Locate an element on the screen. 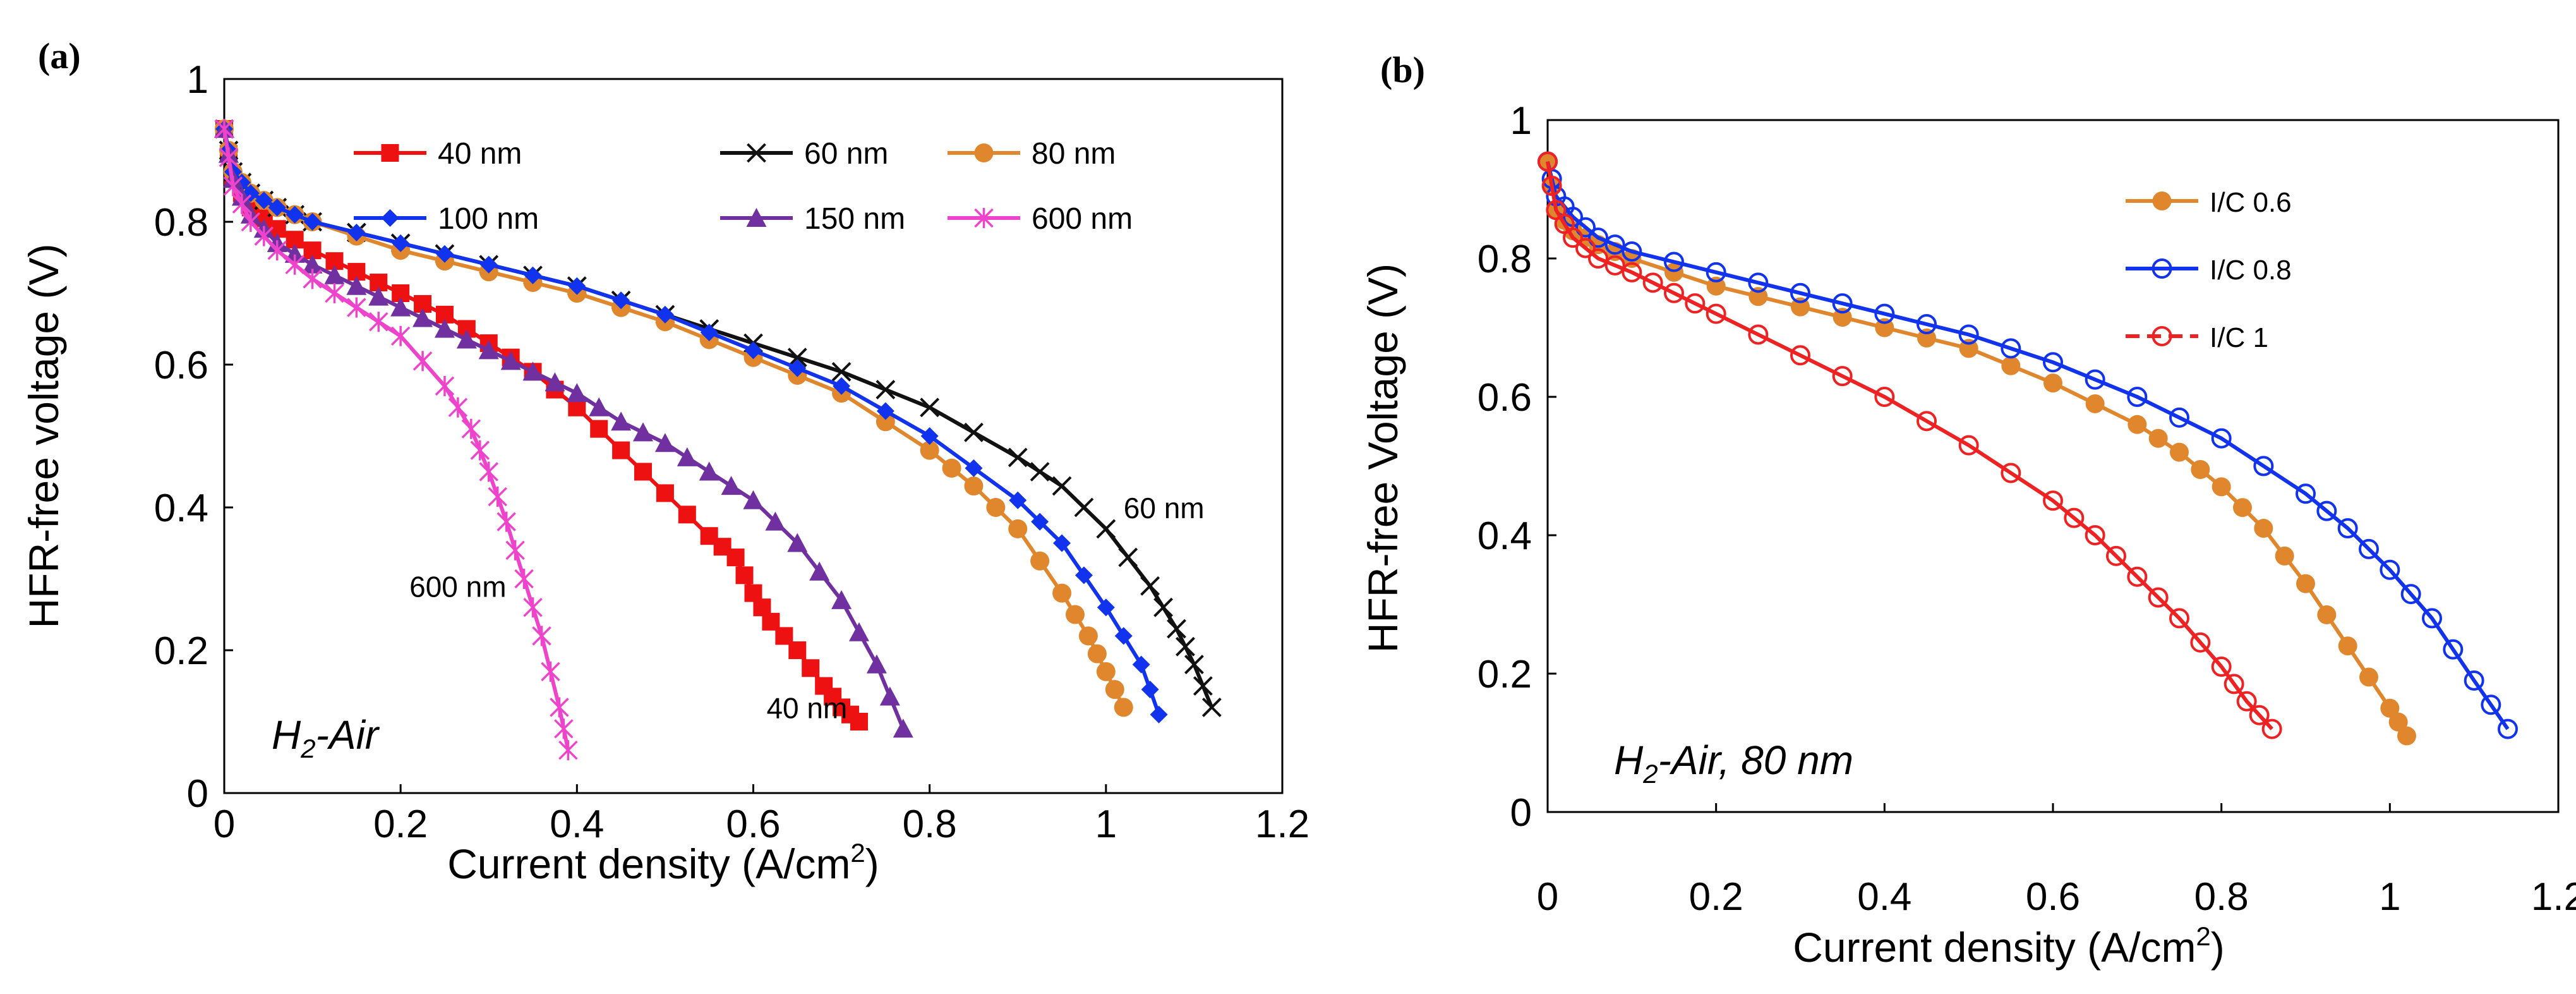  panel-a-x-tick-label: 0.6 is located at coordinates (753, 824).